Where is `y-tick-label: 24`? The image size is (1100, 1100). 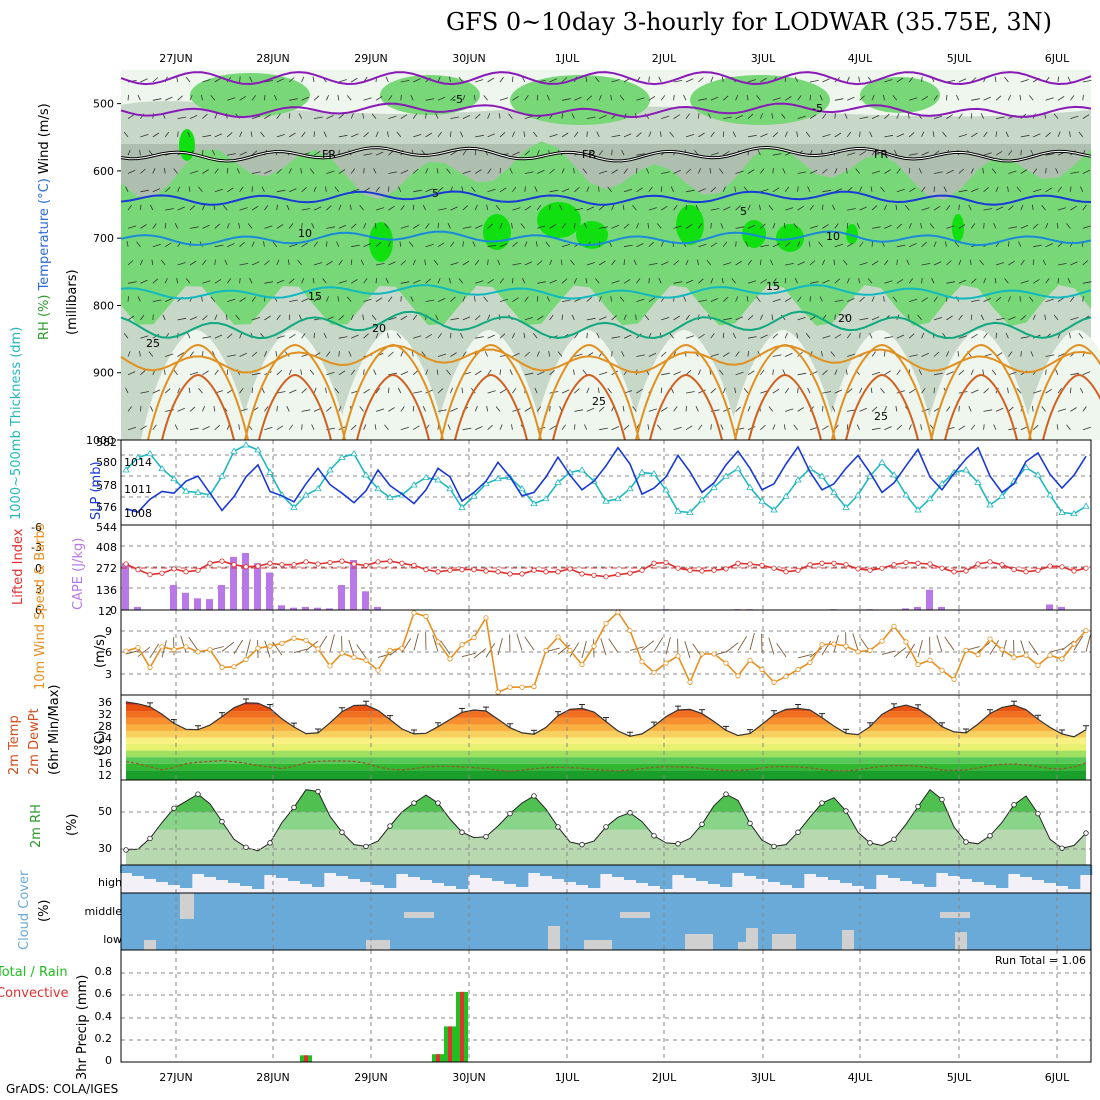 y-tick-label: 24 is located at coordinates (105, 738).